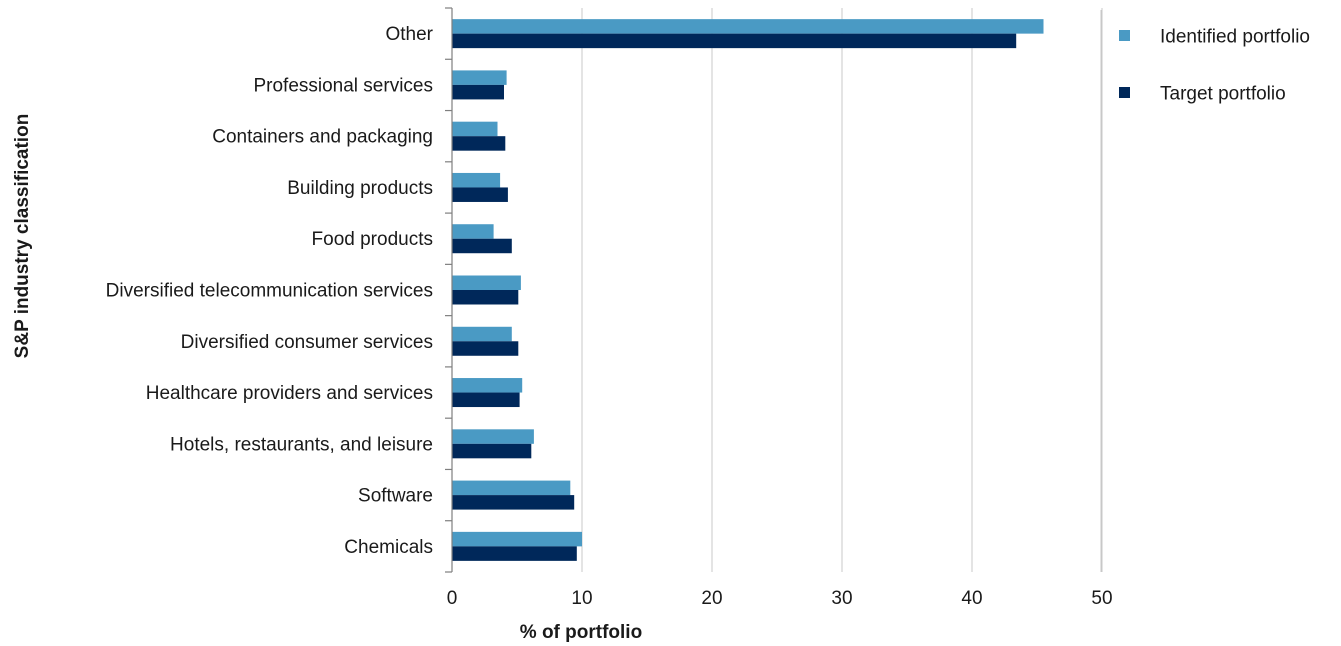  I want to click on legend: Identified portfolio Target portfolio, so click(1205, 291).